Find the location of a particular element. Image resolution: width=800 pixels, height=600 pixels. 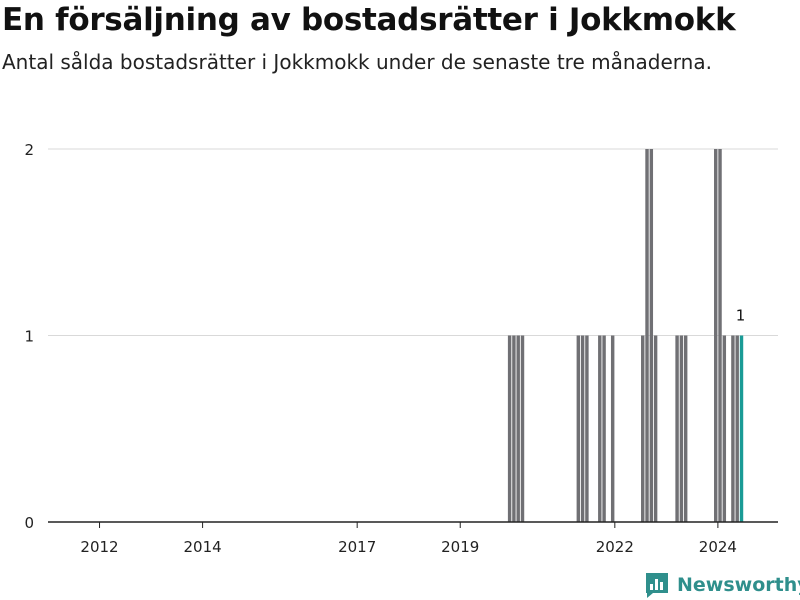

x-tick-label: 2014 is located at coordinates (202, 547).